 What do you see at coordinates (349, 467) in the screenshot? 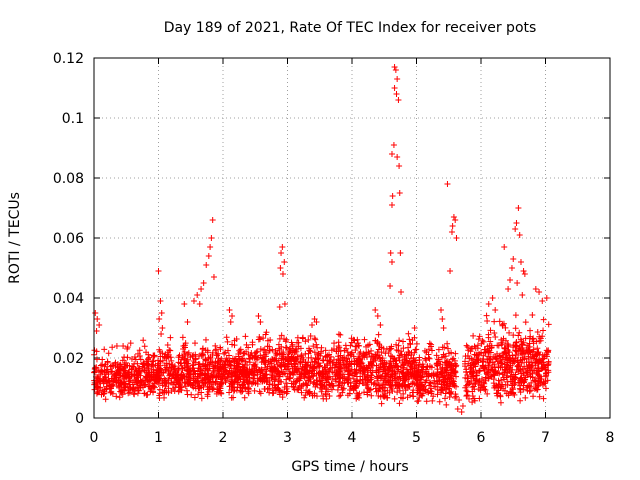
I see `x-axis-label: GPS time / hours` at bounding box center [349, 467].